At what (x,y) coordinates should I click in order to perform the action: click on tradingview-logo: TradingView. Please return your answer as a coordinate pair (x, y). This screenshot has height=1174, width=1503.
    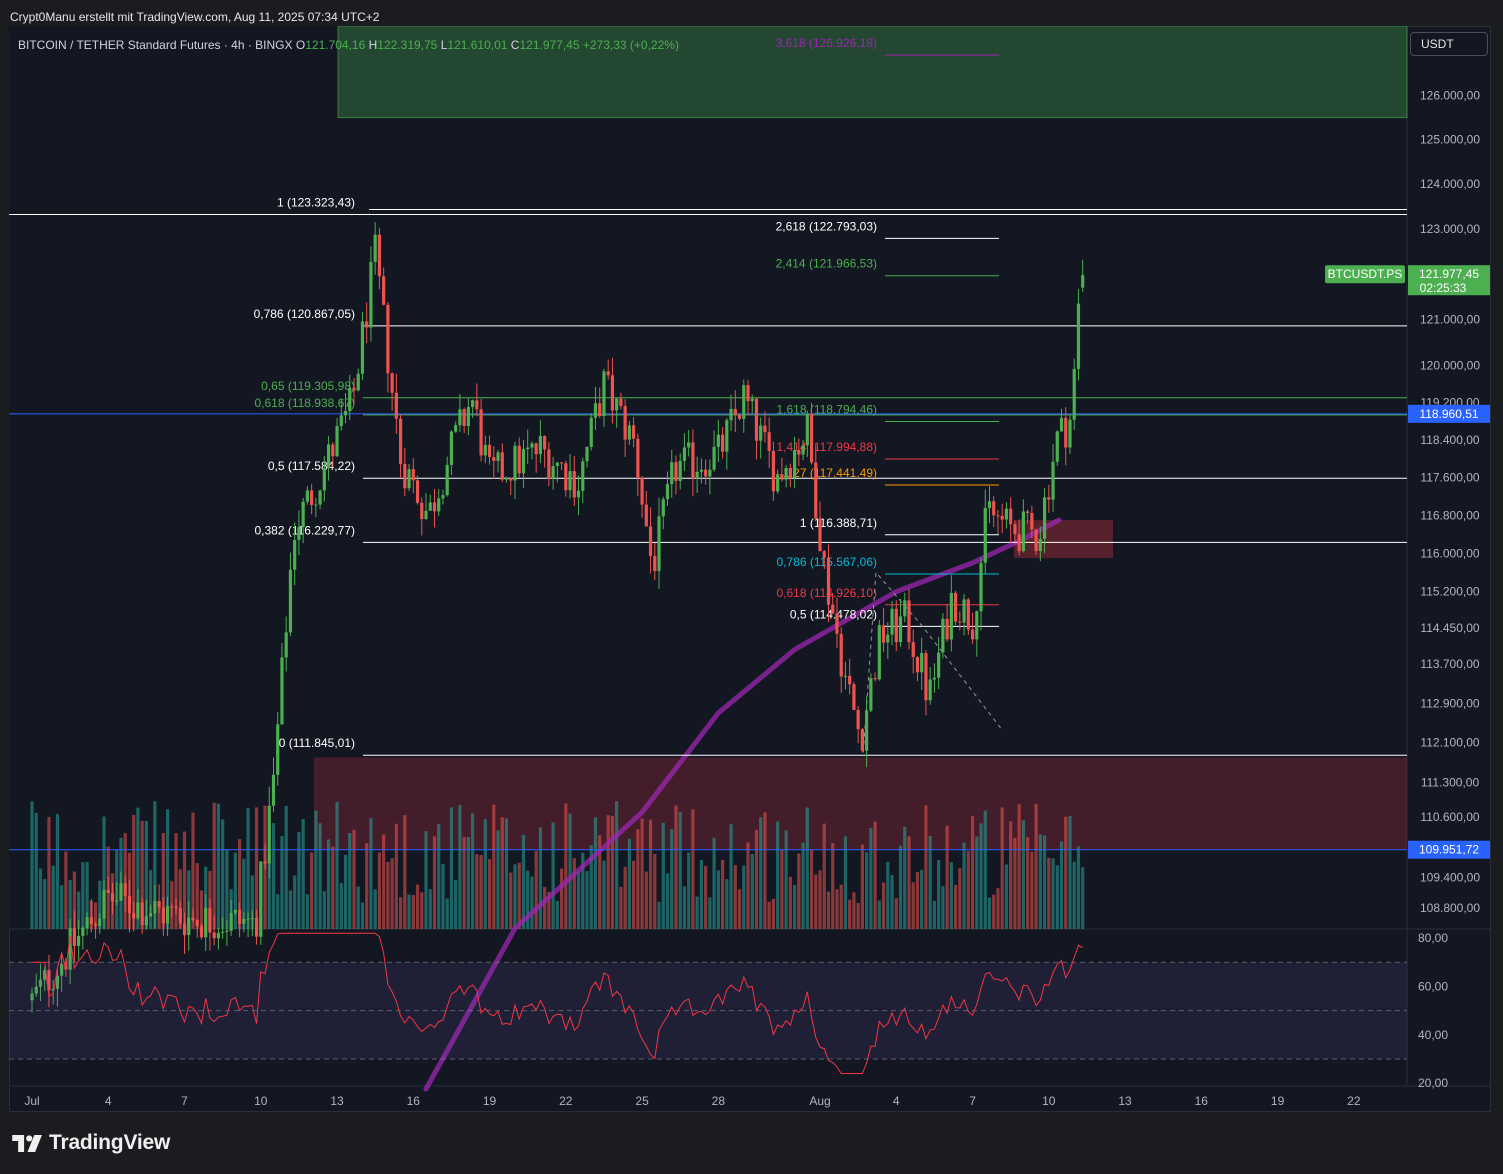
    Looking at the image, I should click on (91, 1143).